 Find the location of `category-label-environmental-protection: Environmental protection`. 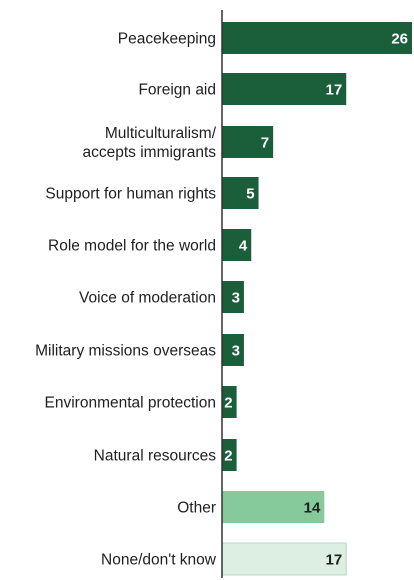

category-label-environmental-protection: Environmental protection is located at coordinates (130, 403).